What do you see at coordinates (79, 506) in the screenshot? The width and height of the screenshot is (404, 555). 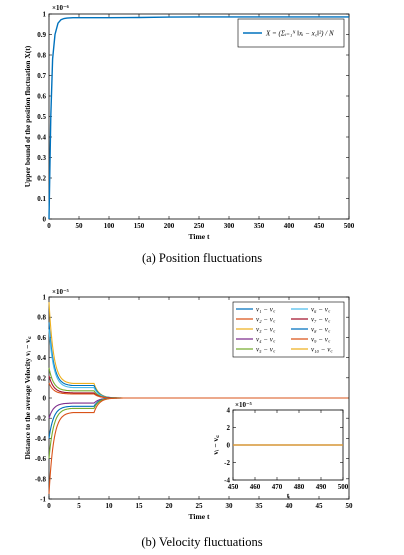 I see `chart-b-xtick-label: 5` at bounding box center [79, 506].